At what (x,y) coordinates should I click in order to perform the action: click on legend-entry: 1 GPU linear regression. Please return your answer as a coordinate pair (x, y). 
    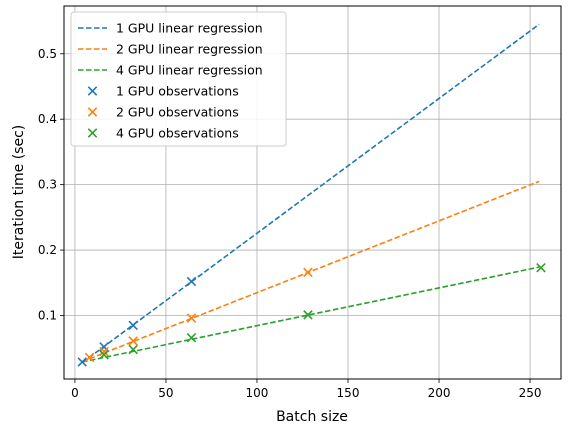
    Looking at the image, I should click on (170, 28).